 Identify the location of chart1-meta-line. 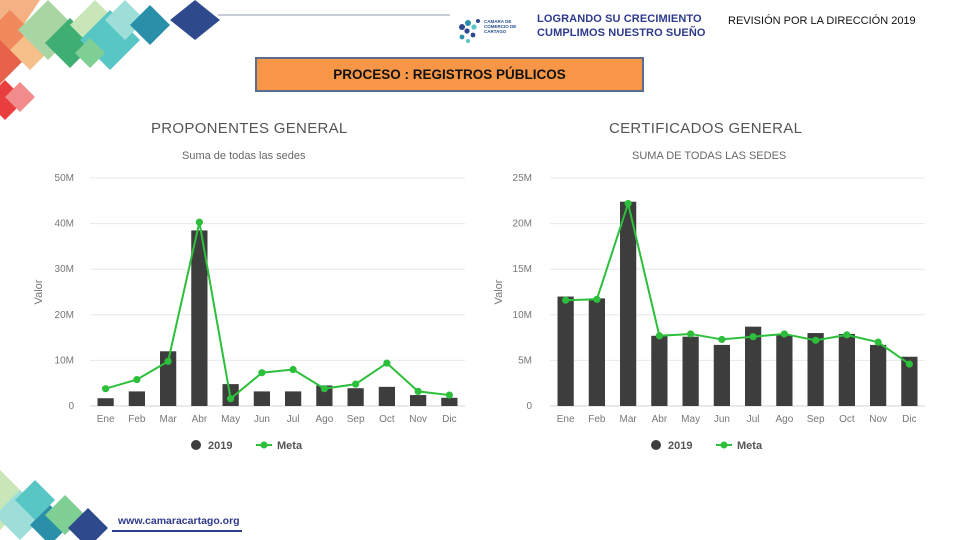
(277, 311).